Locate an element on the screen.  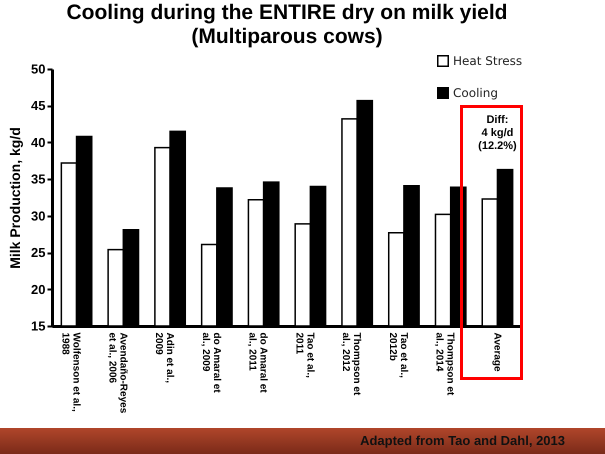
x-tick-label: Tao et al., 2012b is located at coordinates (397, 355).